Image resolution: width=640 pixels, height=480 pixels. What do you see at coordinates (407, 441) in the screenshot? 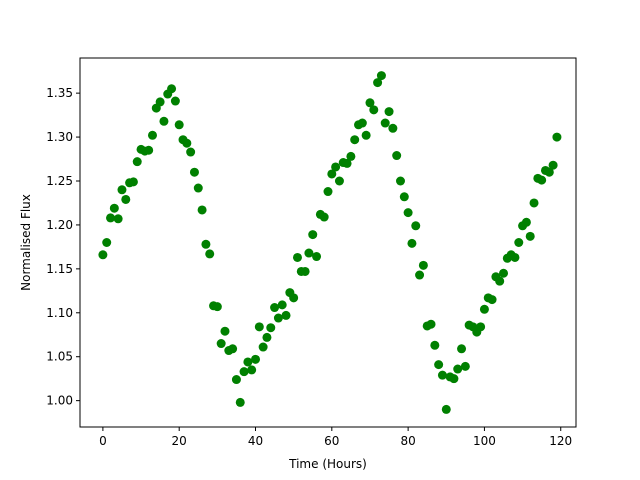
I see `x-tick-label: 80` at bounding box center [407, 441].